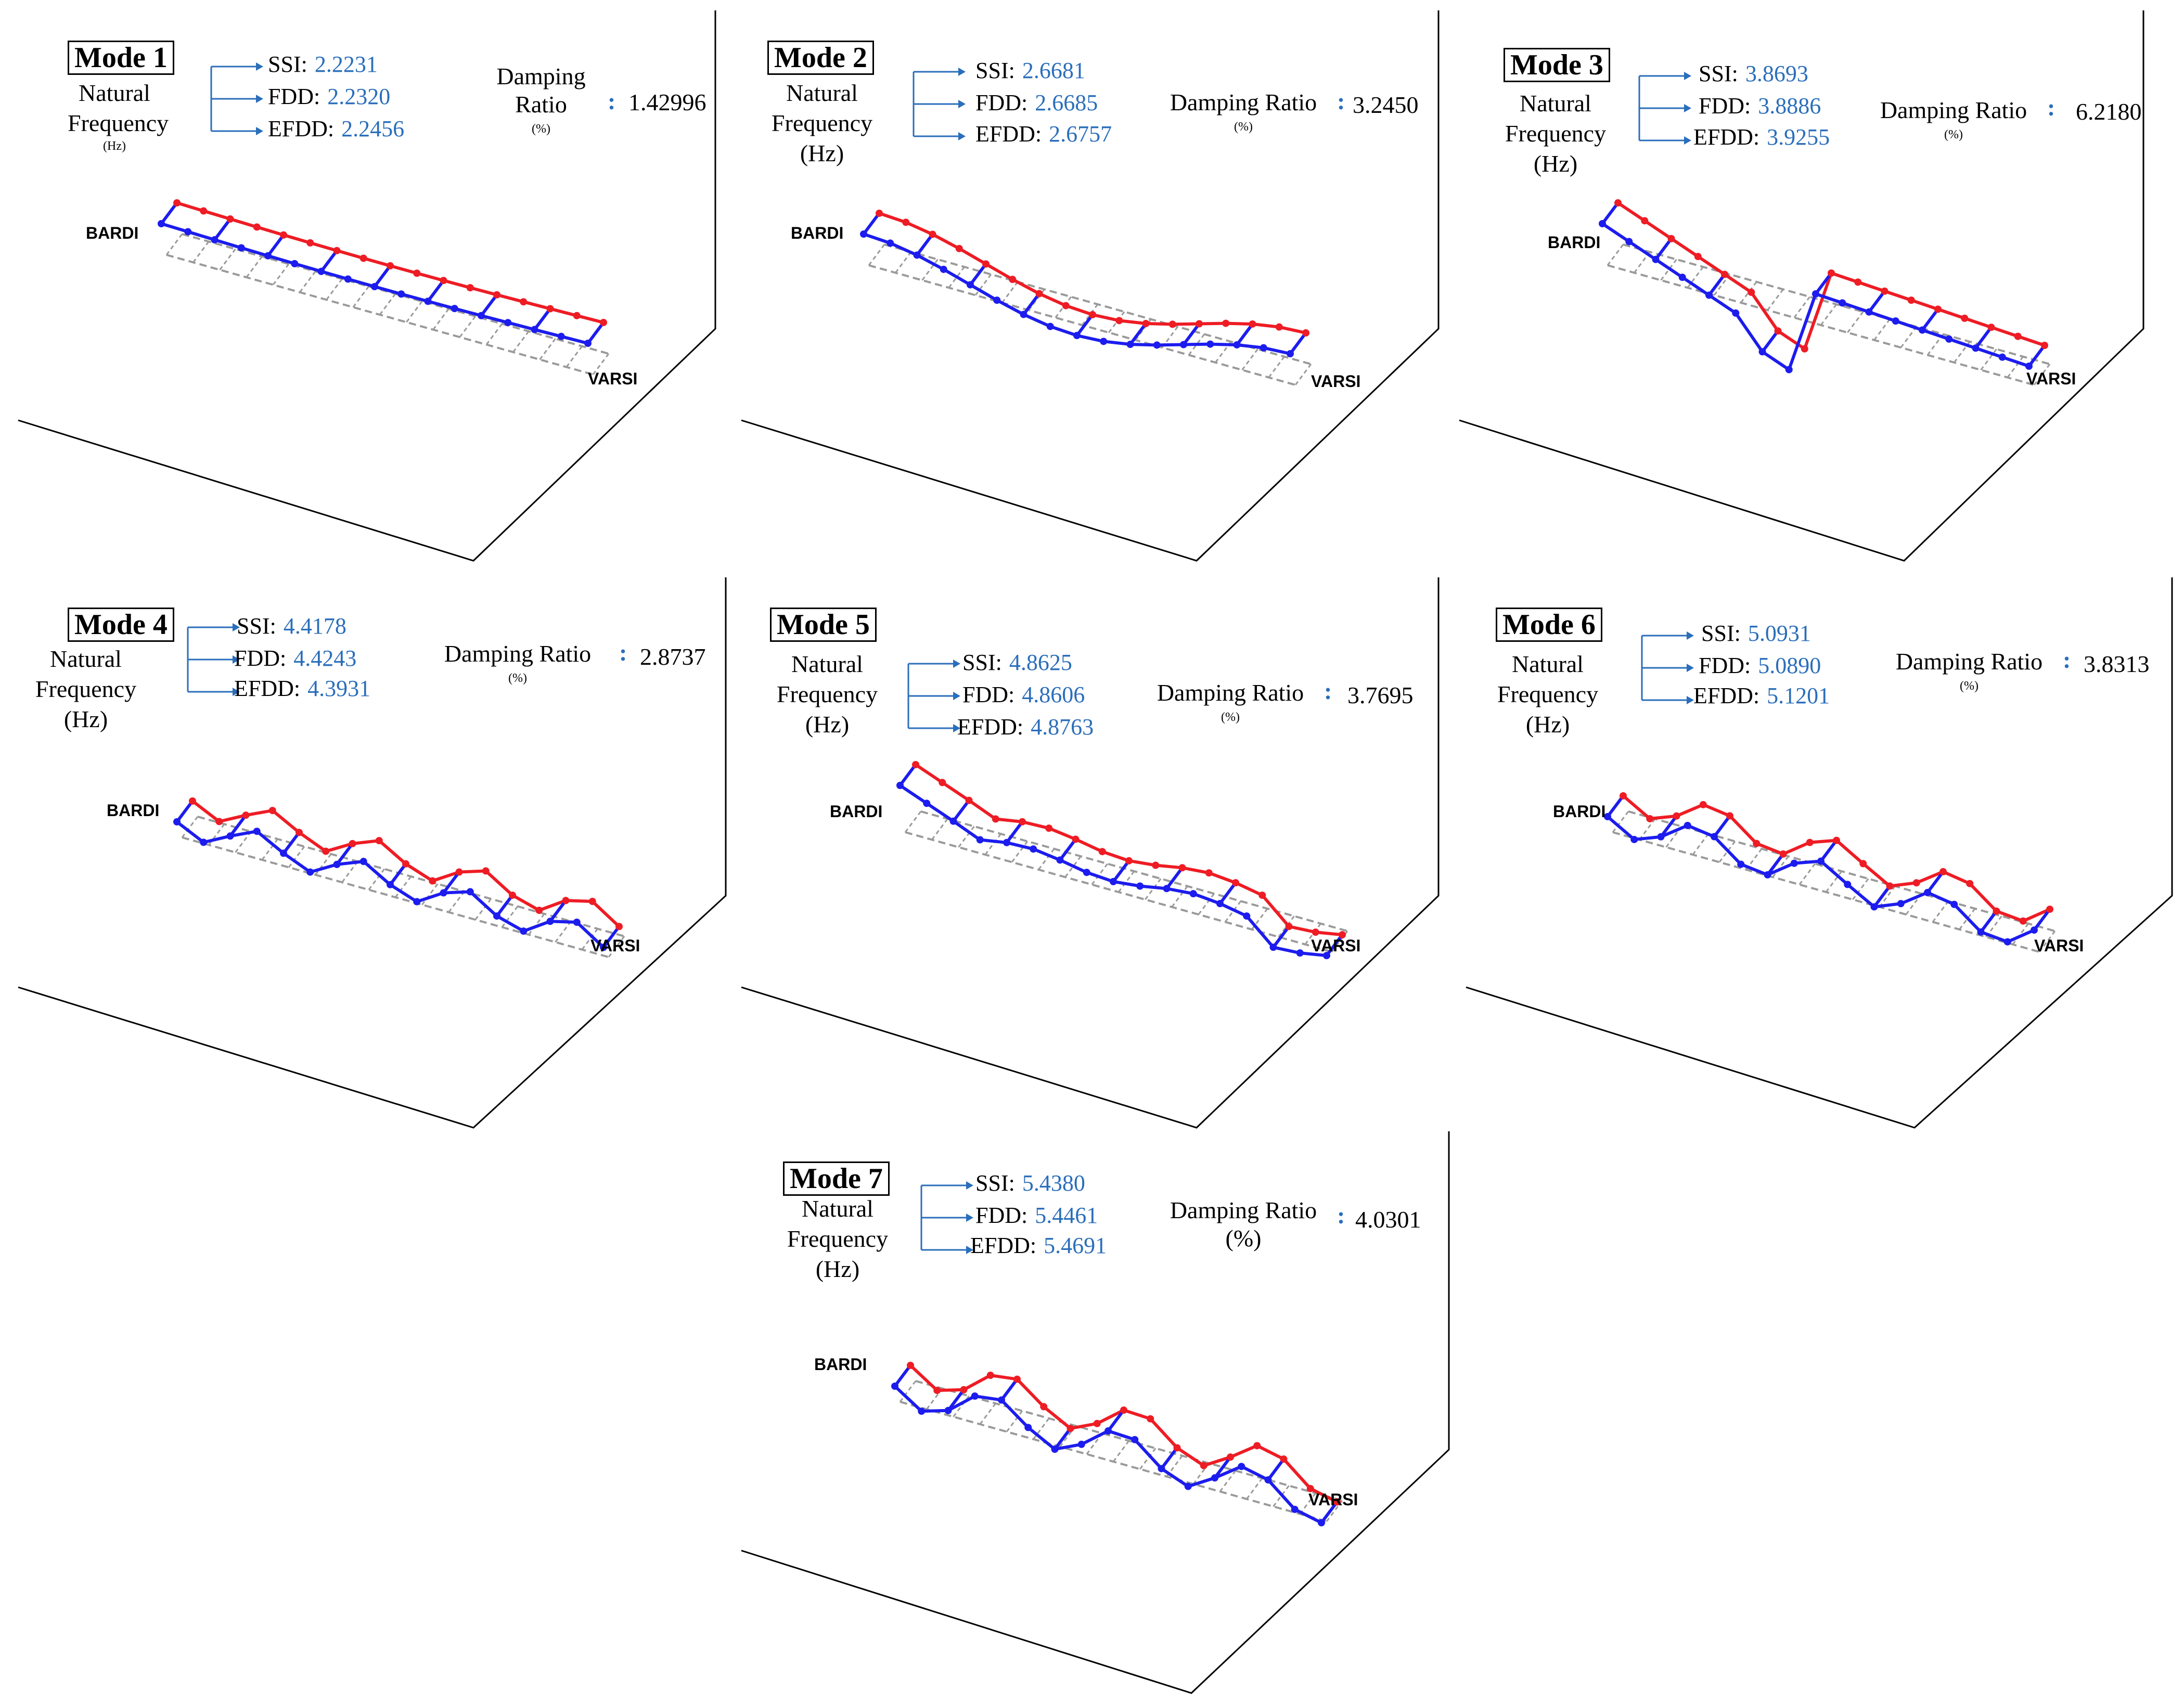 Image resolution: width=2184 pixels, height=1704 pixels. I want to click on damping-ratio-word: Damping Ratio, so click(1243, 1210).